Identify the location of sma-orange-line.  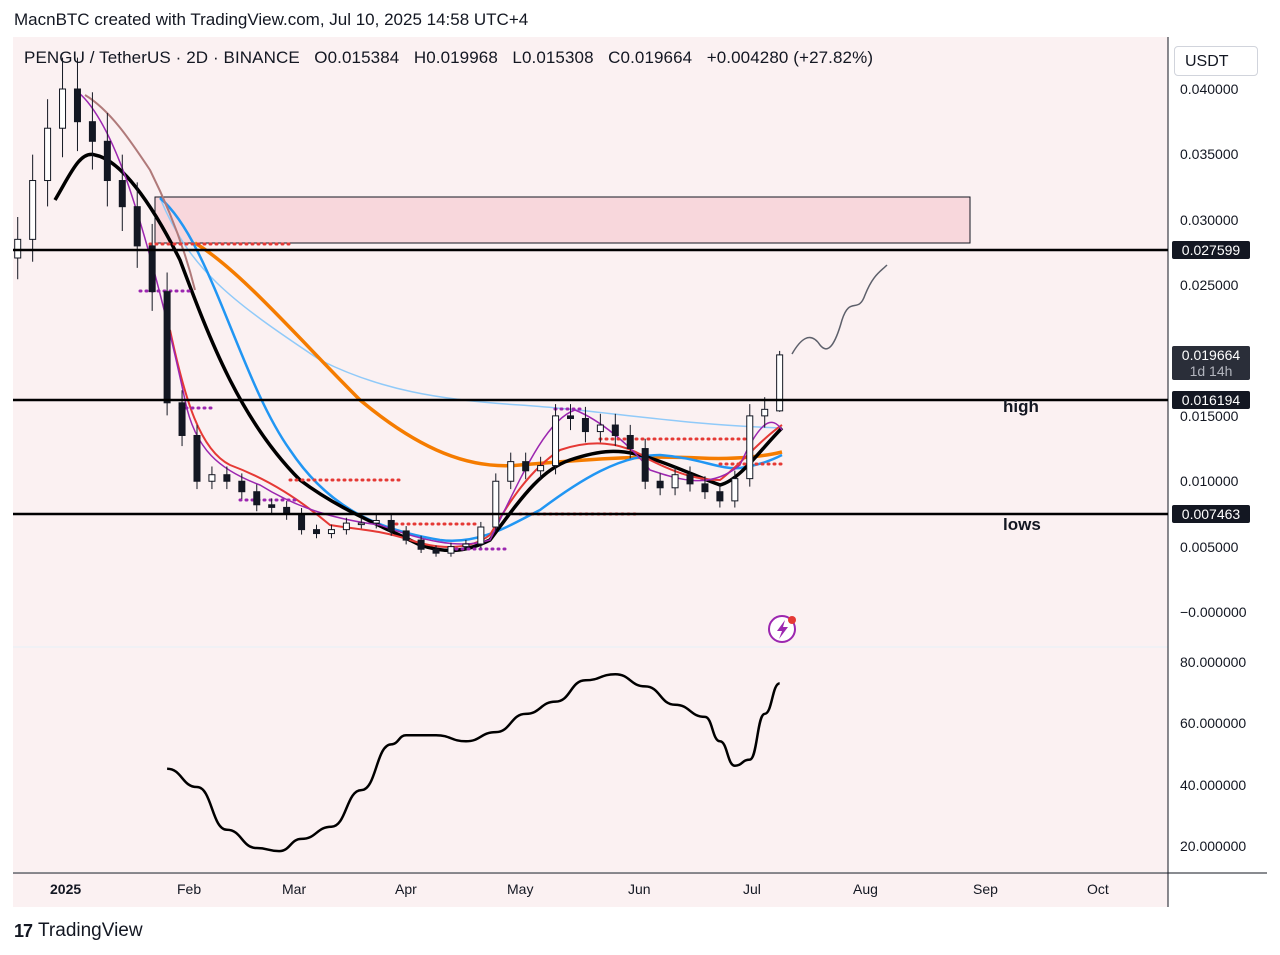
(488, 354).